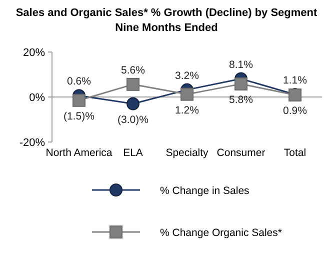 This screenshot has height=266, width=333. I want to click on x-tick-label: Total, so click(295, 153).